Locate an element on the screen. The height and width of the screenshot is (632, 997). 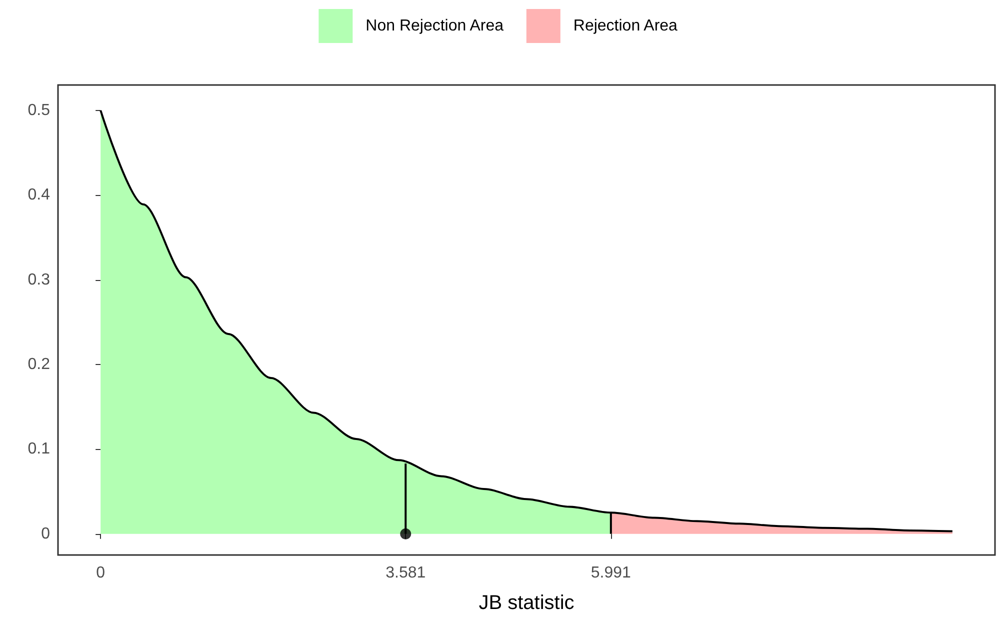
x-tick-label: 5.991 is located at coordinates (611, 573).